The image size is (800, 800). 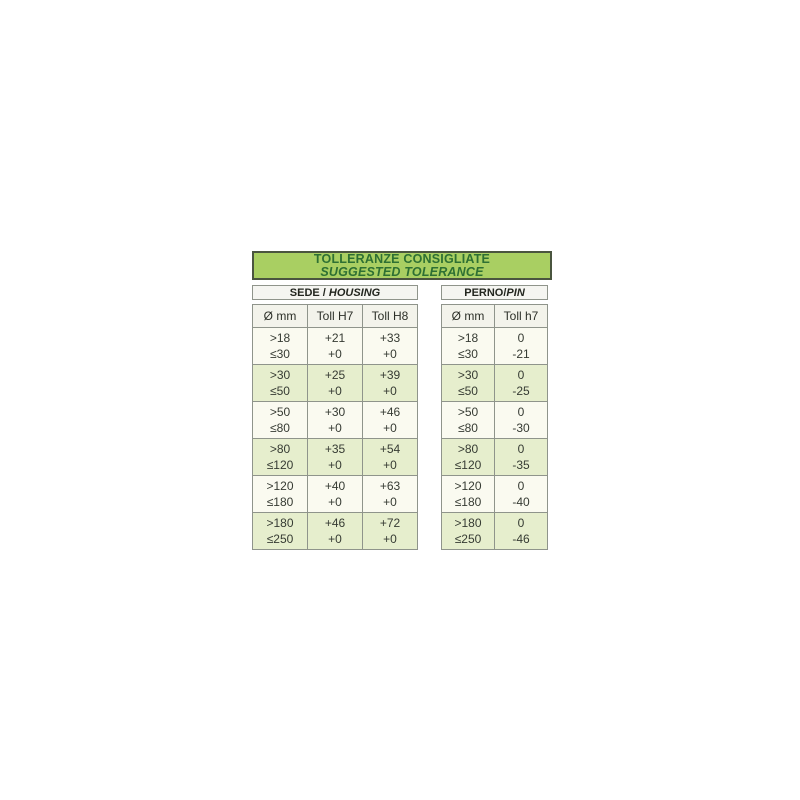 What do you see at coordinates (468, 420) in the screenshot?
I see `table-cell: >50 ≤80` at bounding box center [468, 420].